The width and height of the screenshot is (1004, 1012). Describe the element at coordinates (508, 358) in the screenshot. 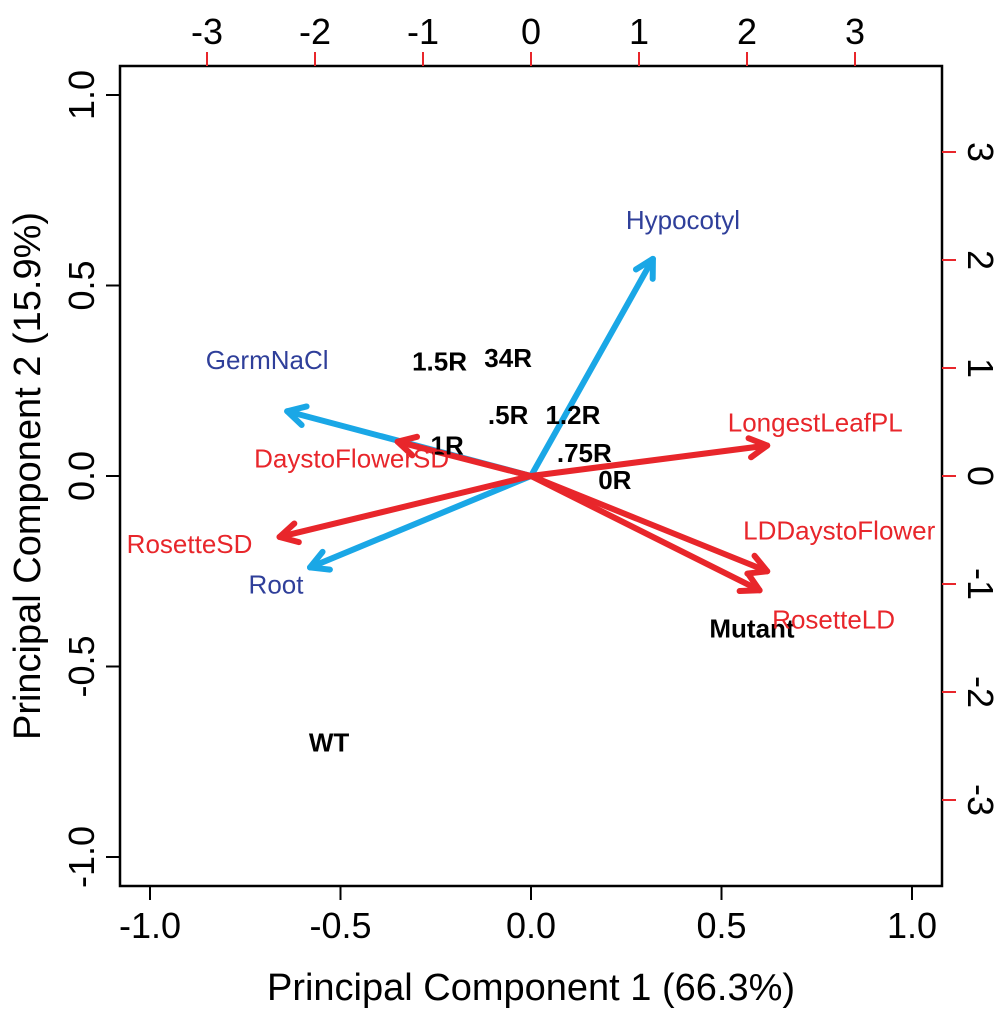

I see `observation-label: 34R` at that location.